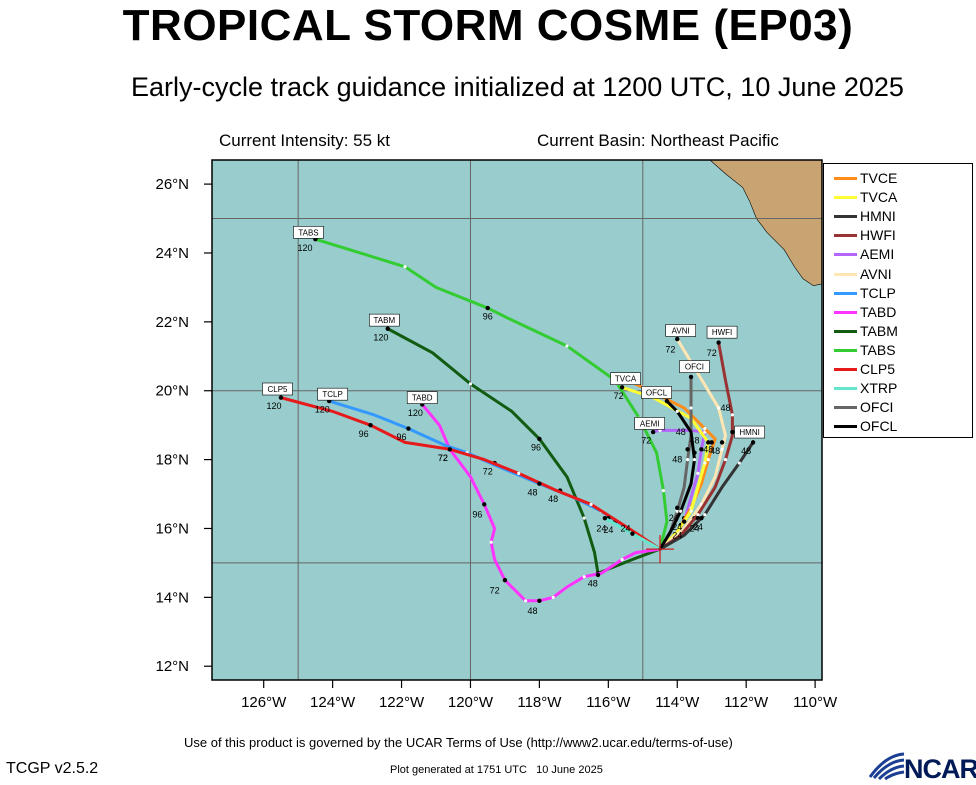  What do you see at coordinates (877, 254) in the screenshot?
I see `legend-label: AEMI` at bounding box center [877, 254].